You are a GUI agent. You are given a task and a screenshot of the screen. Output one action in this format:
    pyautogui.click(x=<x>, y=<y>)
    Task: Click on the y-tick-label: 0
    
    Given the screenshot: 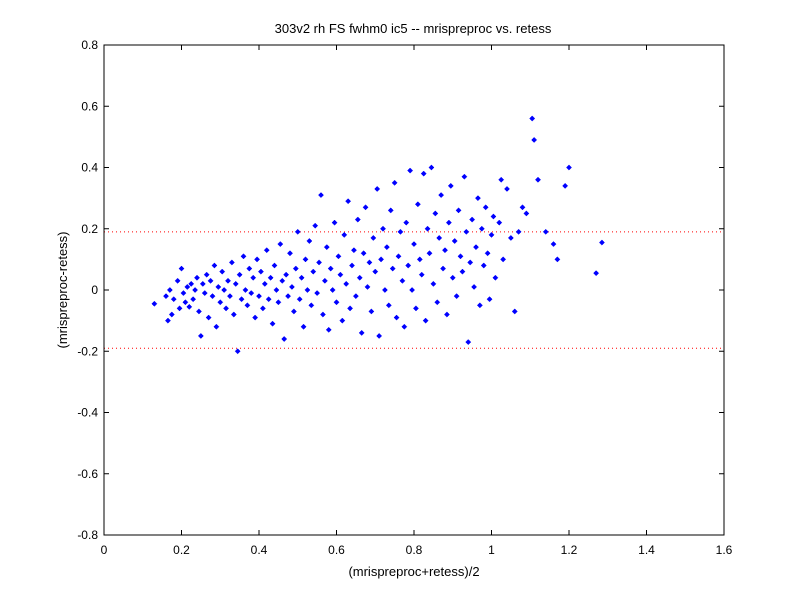 What is the action you would take?
    pyautogui.click(x=94, y=290)
    